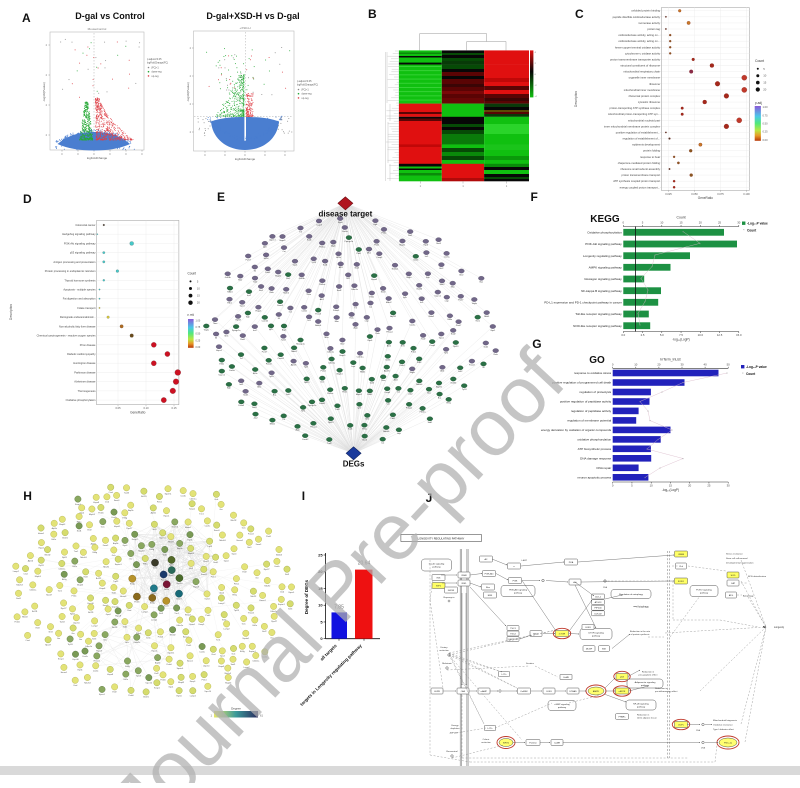 This screenshot has height=788, width=800. What do you see at coordinates (604, 468) in the screenshot?
I see `svg-text: DNA repair` at bounding box center [604, 468].